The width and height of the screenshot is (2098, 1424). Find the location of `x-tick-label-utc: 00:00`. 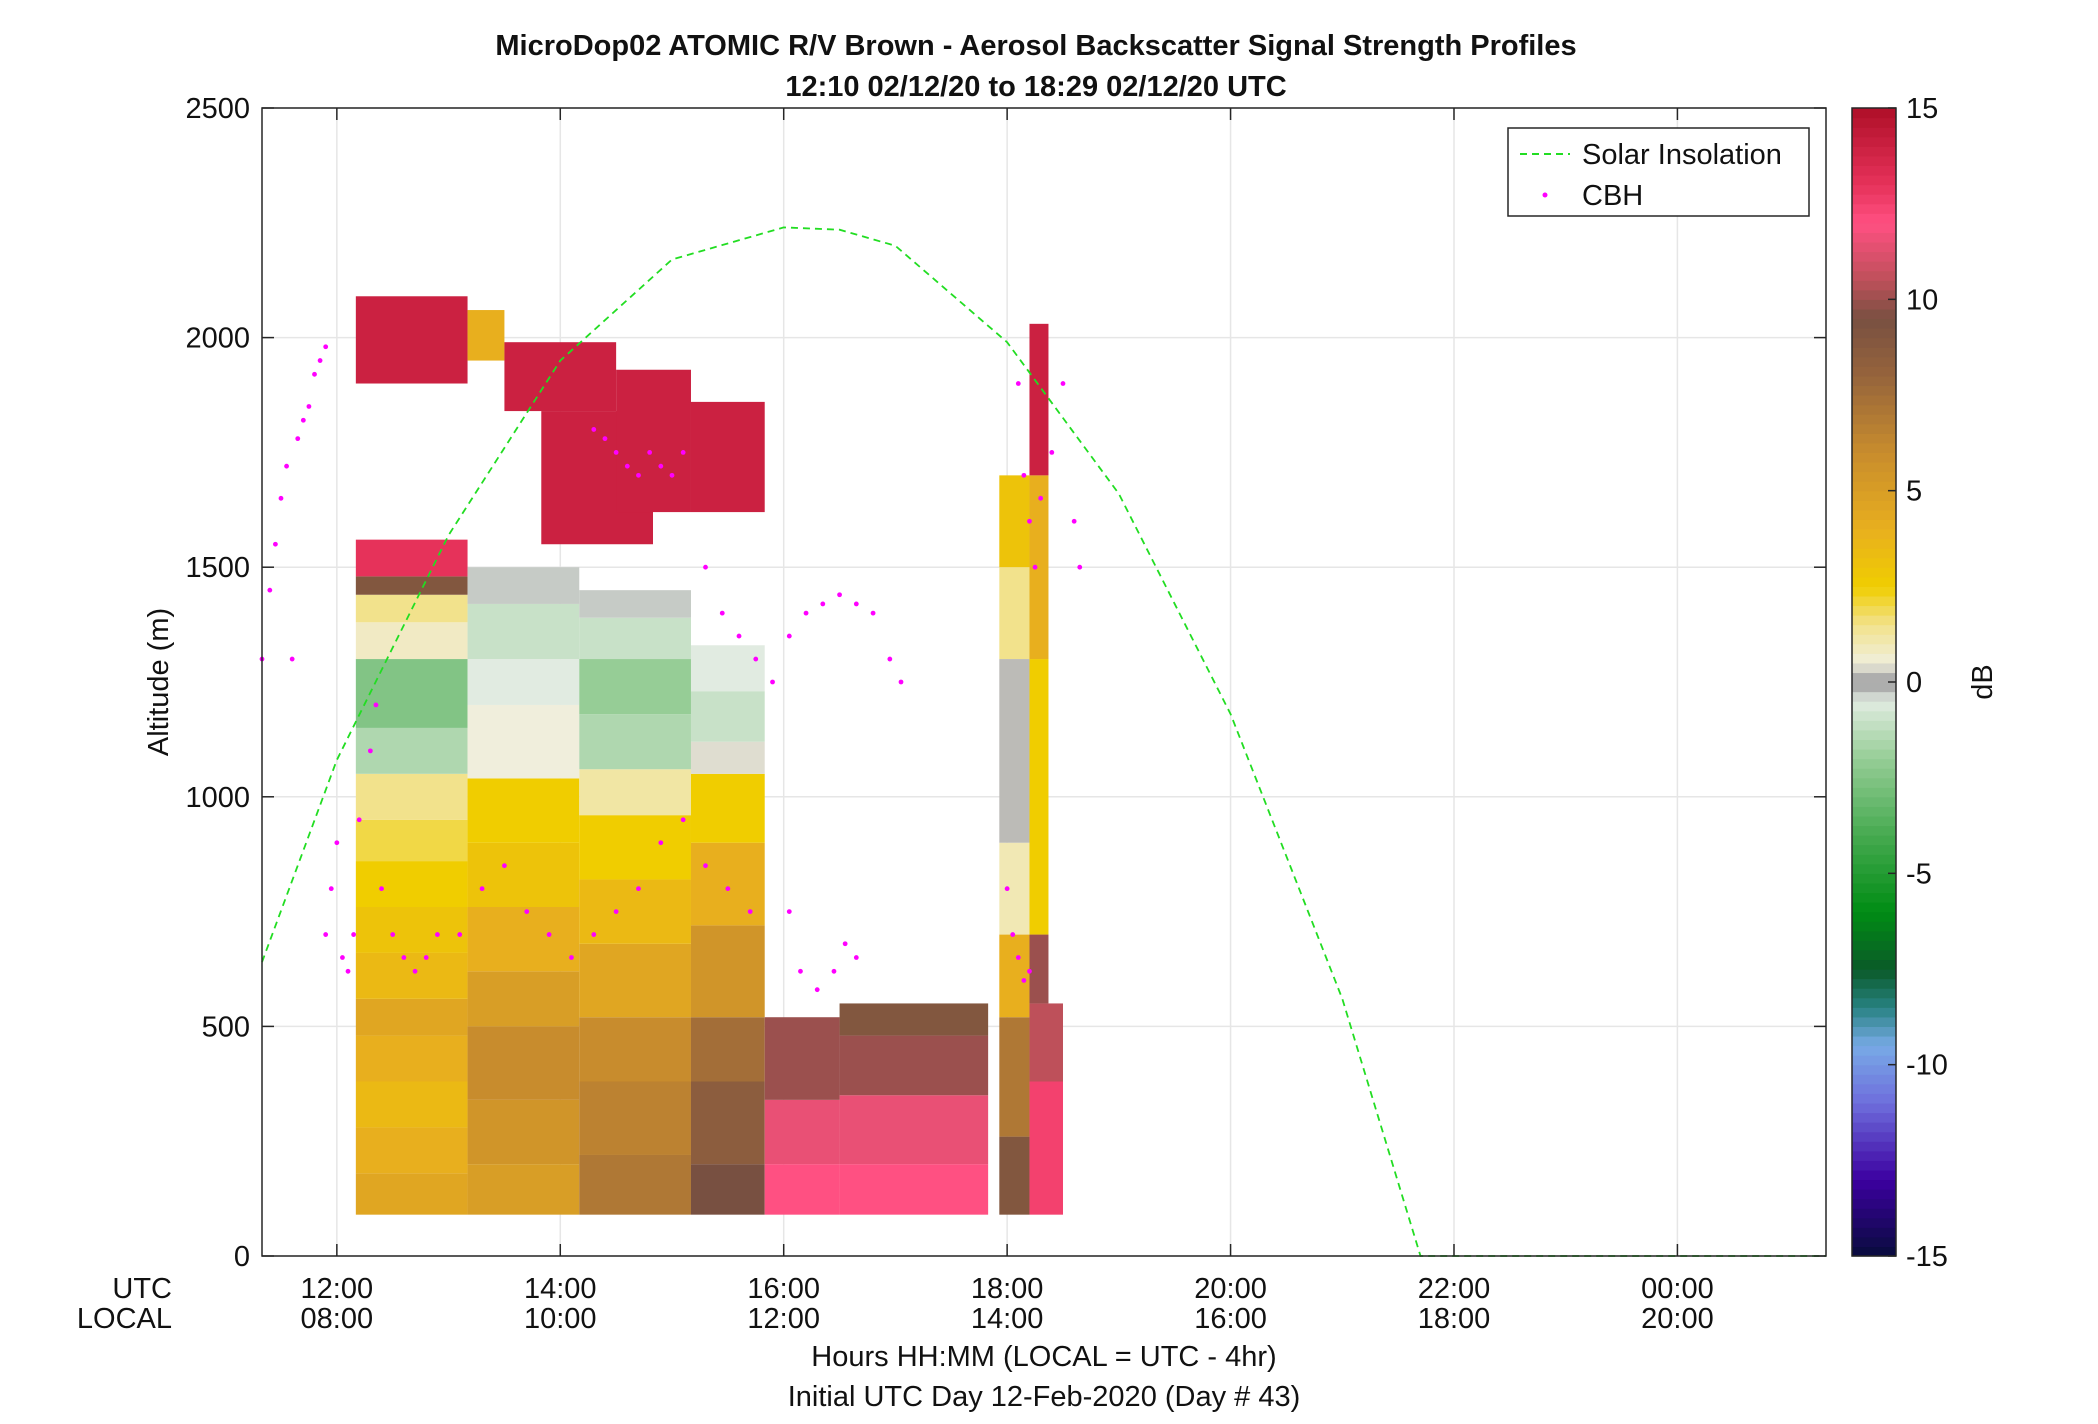

x-tick-label-utc: 00:00 is located at coordinates (1677, 1289).